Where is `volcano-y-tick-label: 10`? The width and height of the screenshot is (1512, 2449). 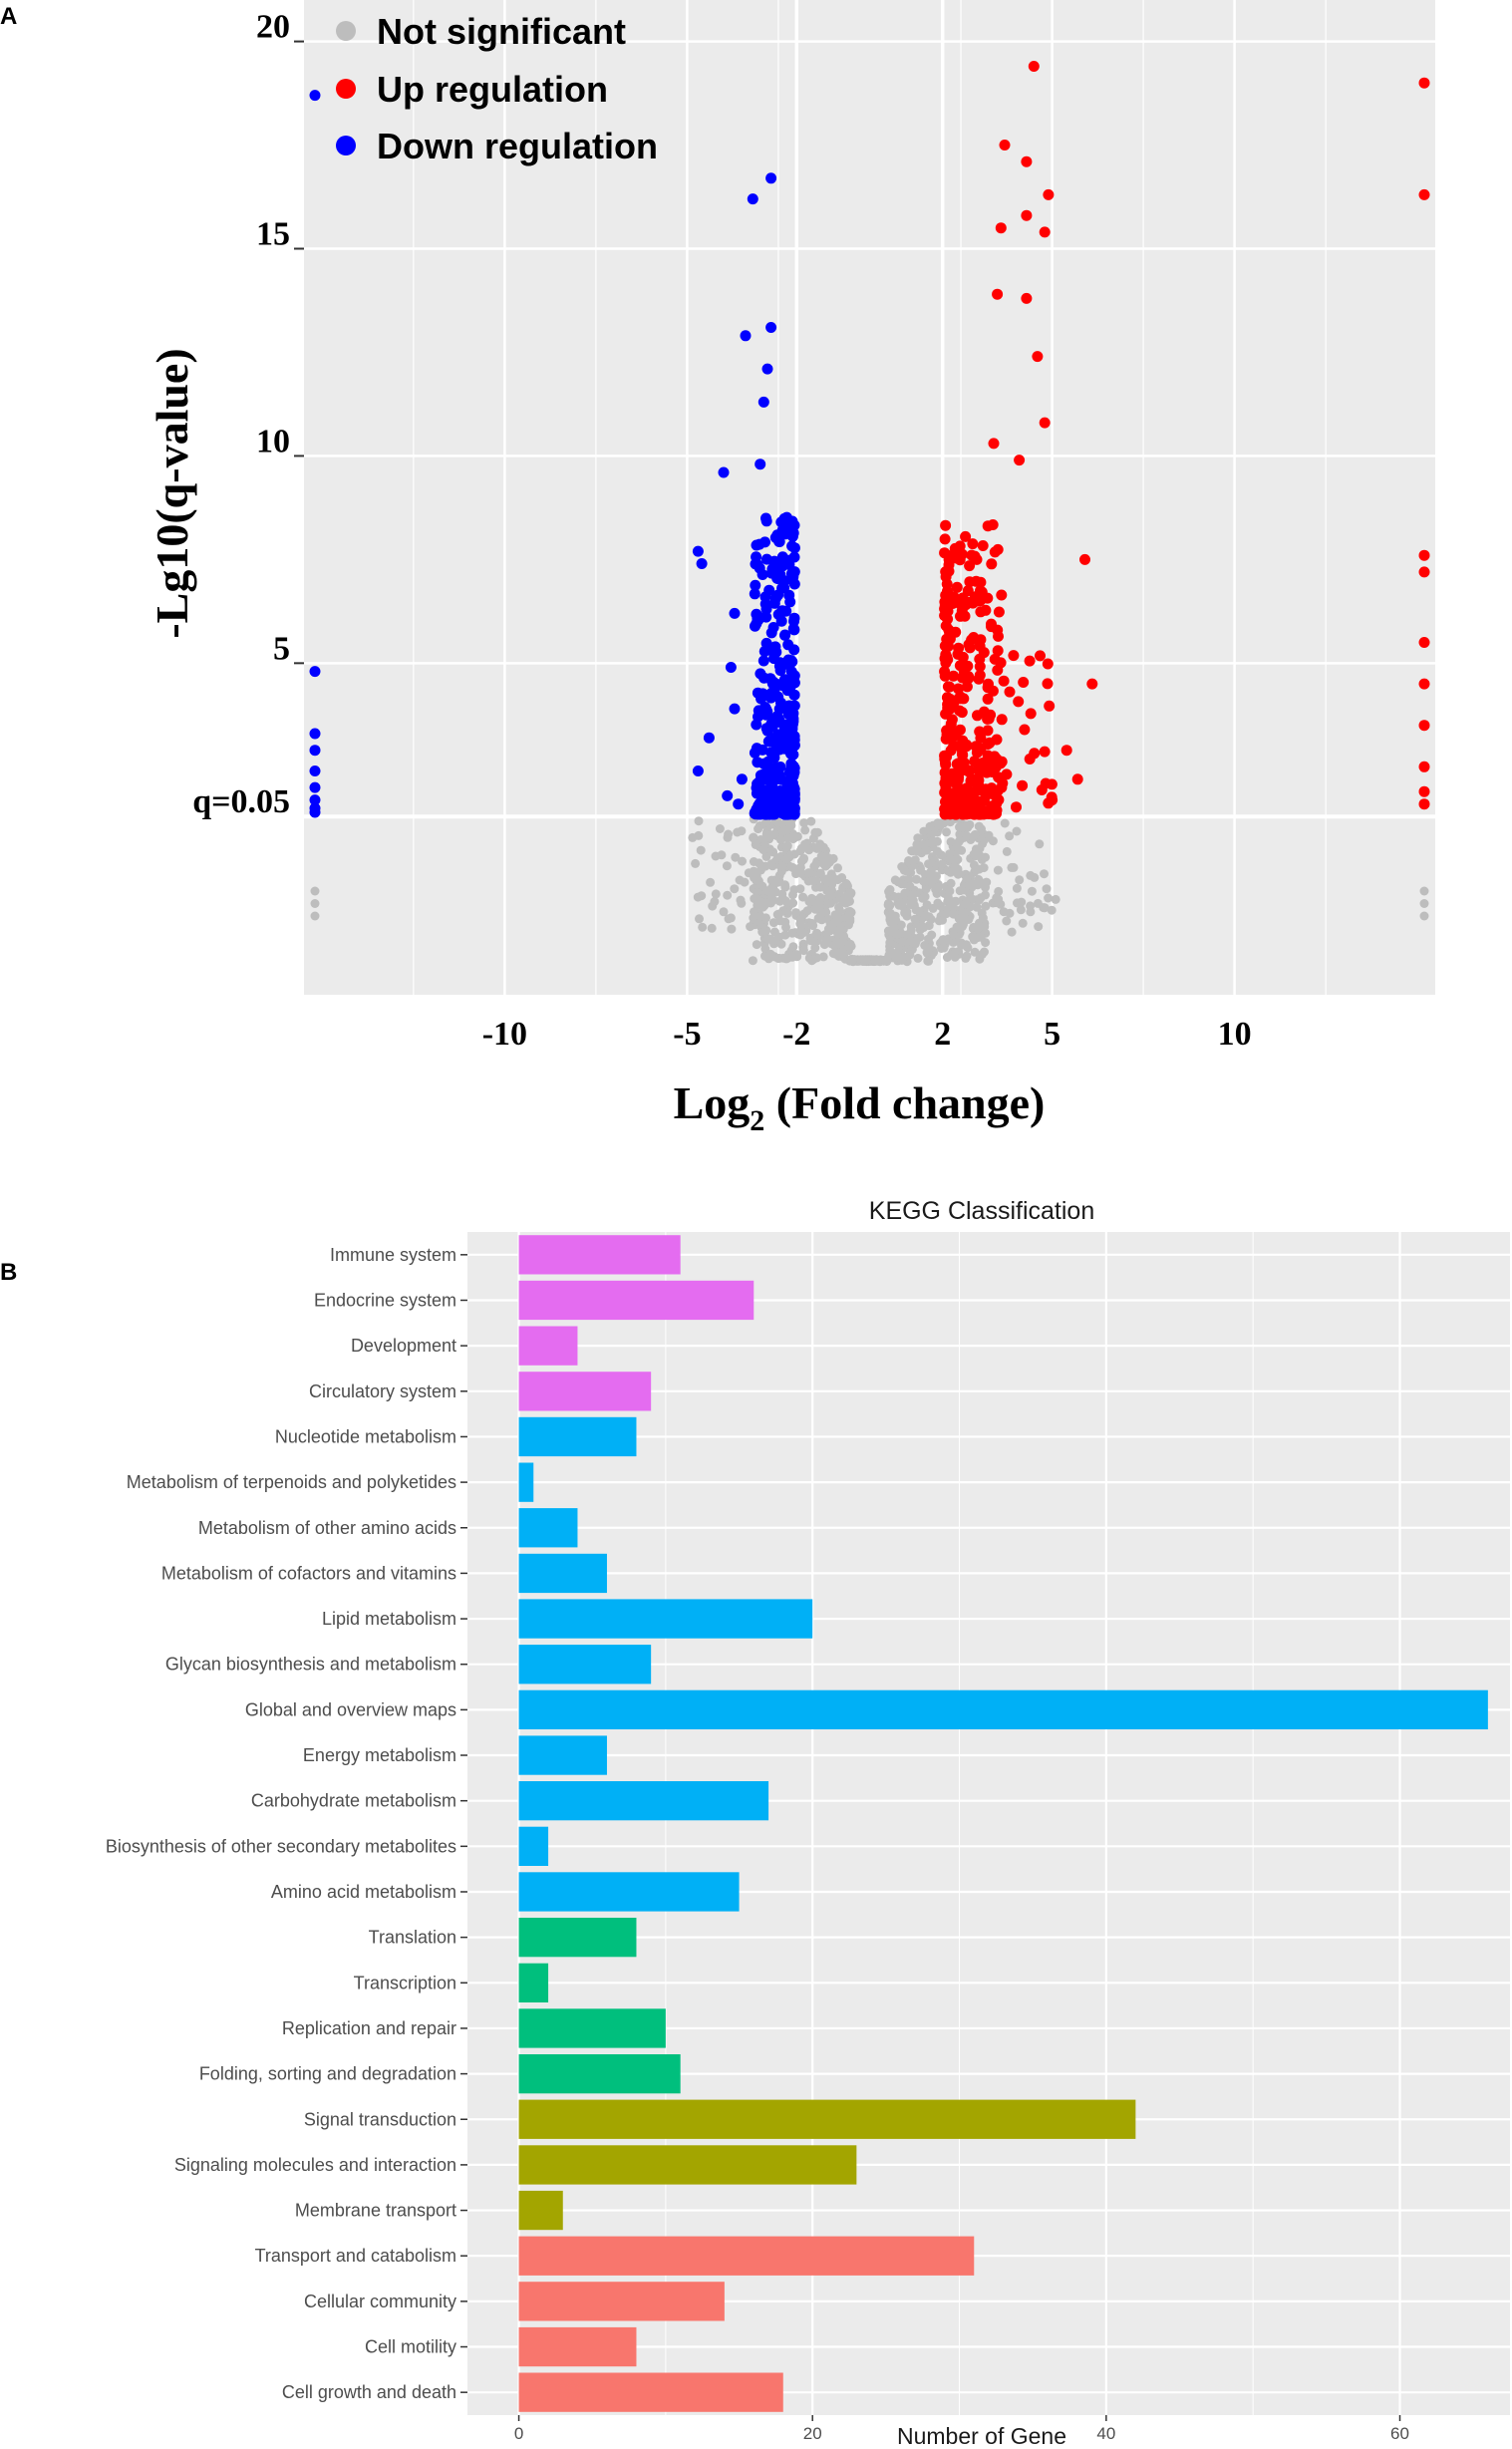 volcano-y-tick-label: 10 is located at coordinates (273, 441).